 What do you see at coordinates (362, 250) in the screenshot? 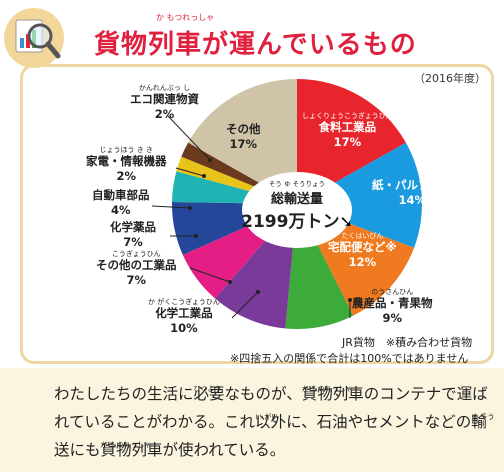
I see `slice-label-delivery: たくはいびん 宅配便など※ 12%` at bounding box center [362, 250].